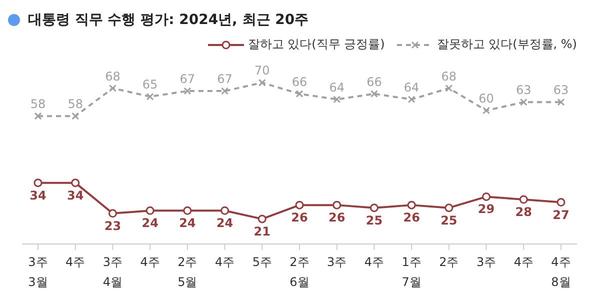 The image size is (599, 300). I want to click on x-tick-label: 1주 7월, so click(412, 272).